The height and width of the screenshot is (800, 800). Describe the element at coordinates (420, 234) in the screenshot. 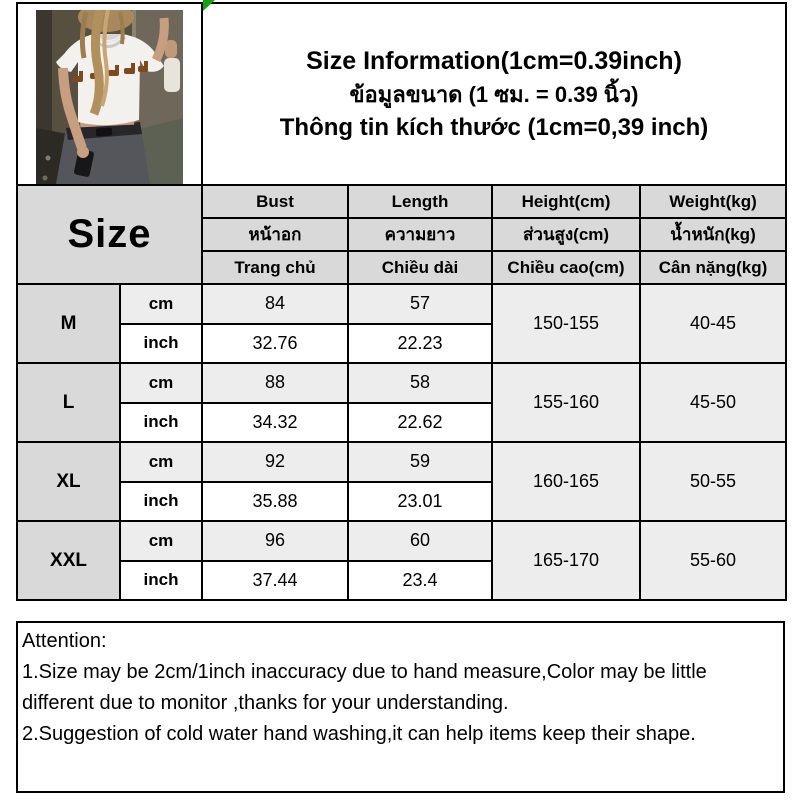

I see `col-header-length-th: ความยาว` at that location.